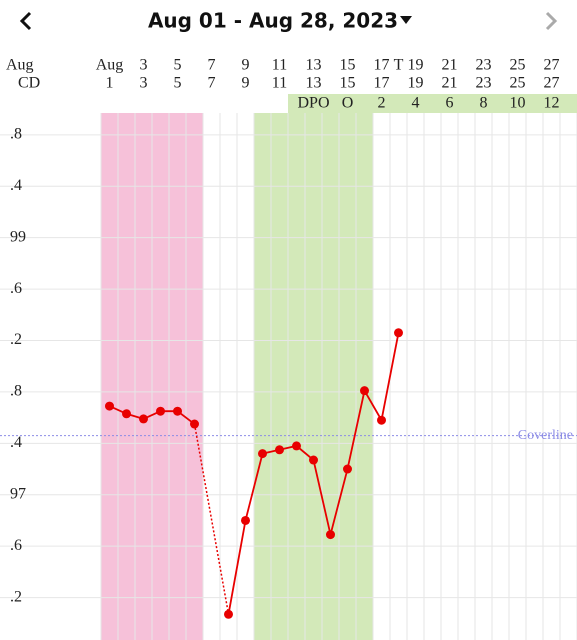  What do you see at coordinates (399, 65) in the screenshot?
I see `date-label: T` at bounding box center [399, 65].